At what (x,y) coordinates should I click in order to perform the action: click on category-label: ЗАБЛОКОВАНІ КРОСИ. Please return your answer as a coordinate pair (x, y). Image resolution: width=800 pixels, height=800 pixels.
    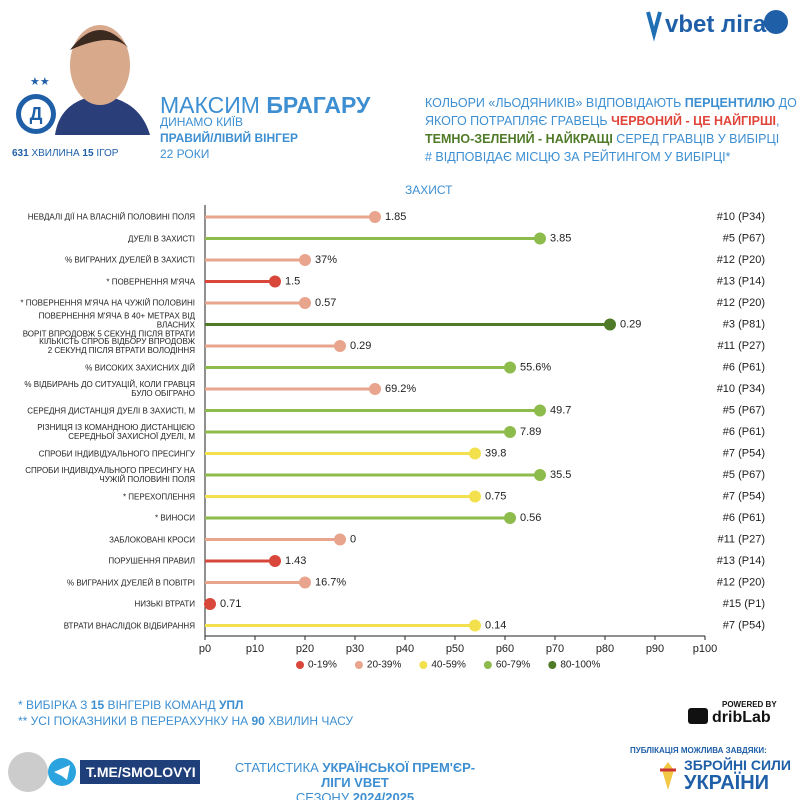
    Looking at the image, I should click on (152, 539).